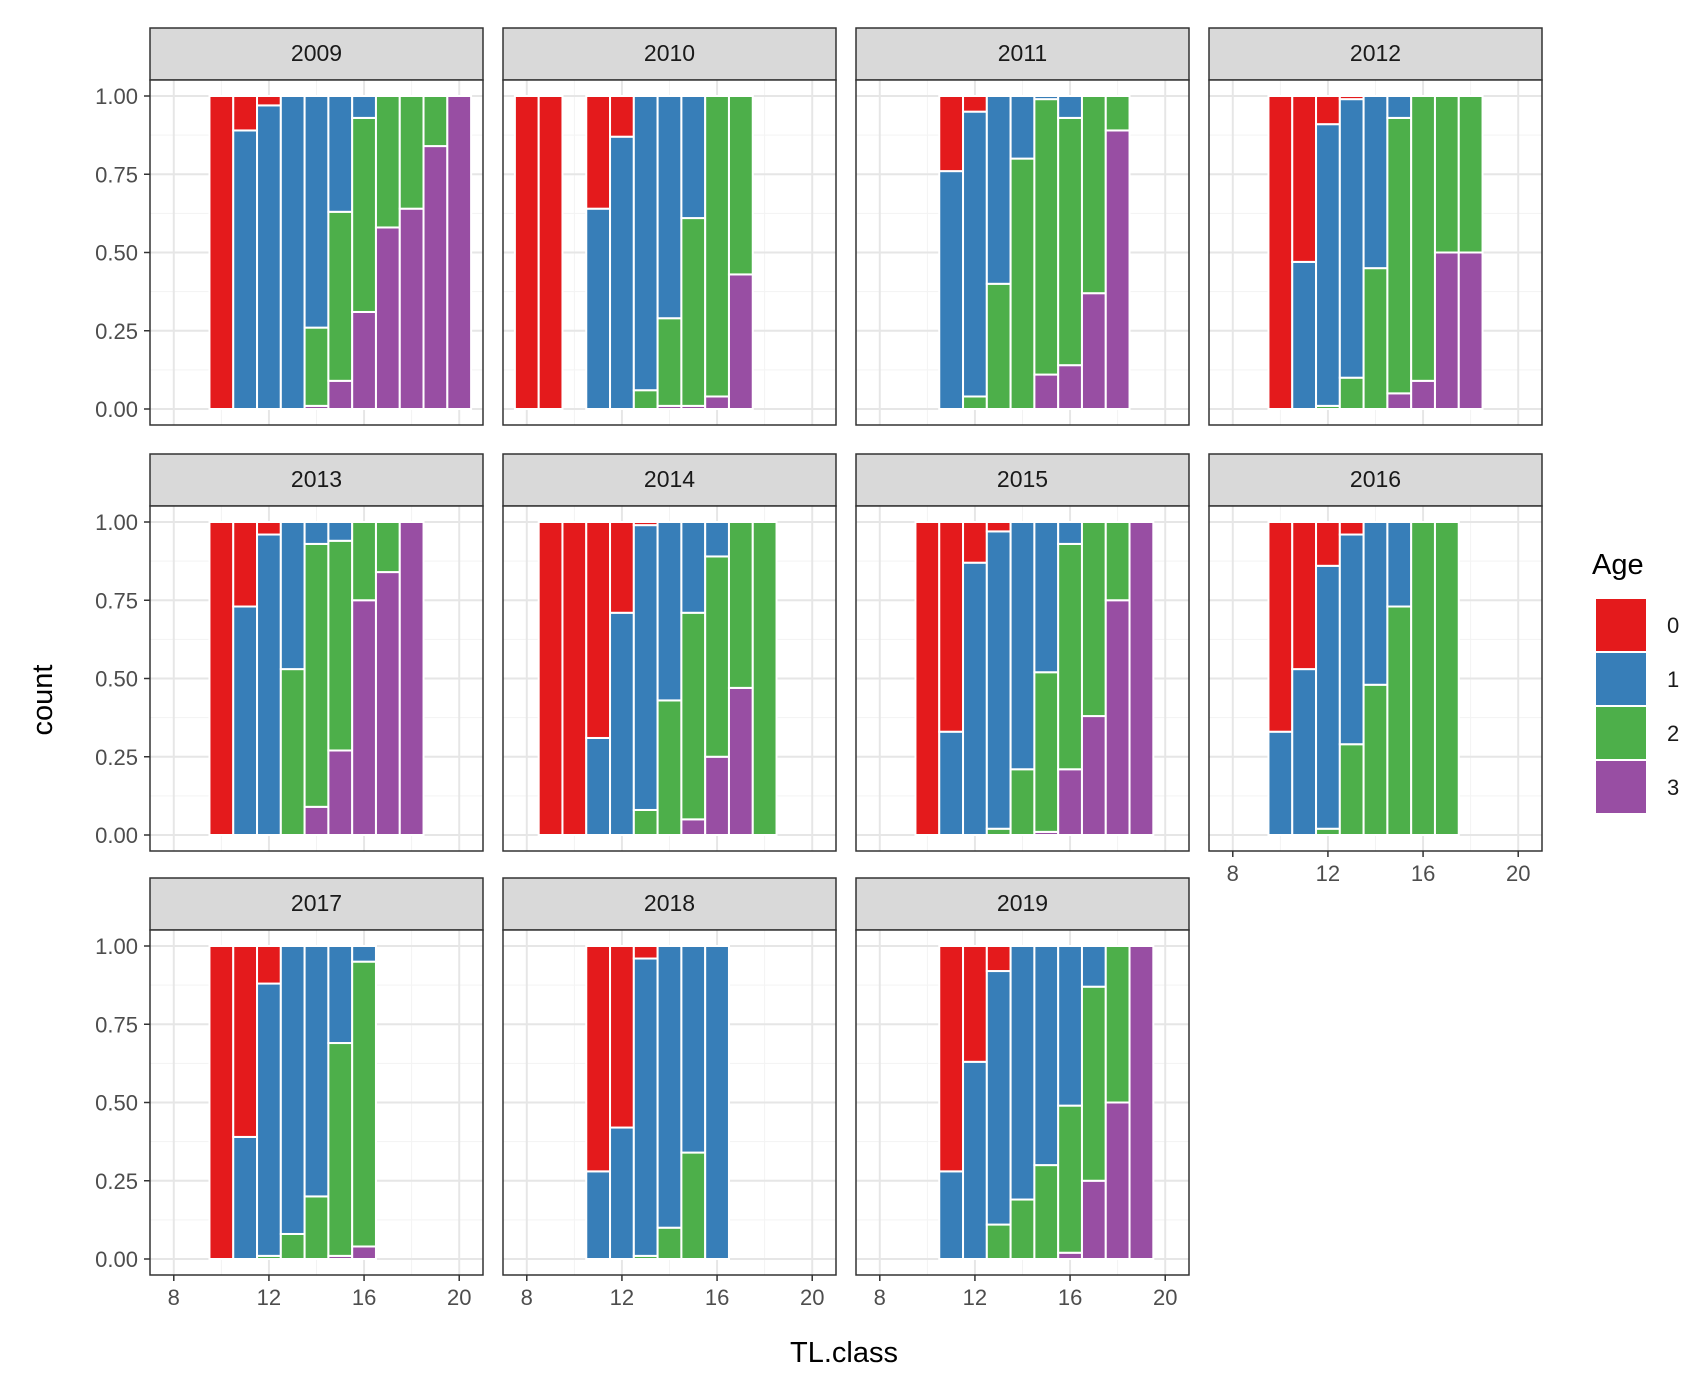 This screenshot has height=1393, width=1704. Describe the element at coordinates (340, 253) in the screenshot. I see `bars-2009` at that location.